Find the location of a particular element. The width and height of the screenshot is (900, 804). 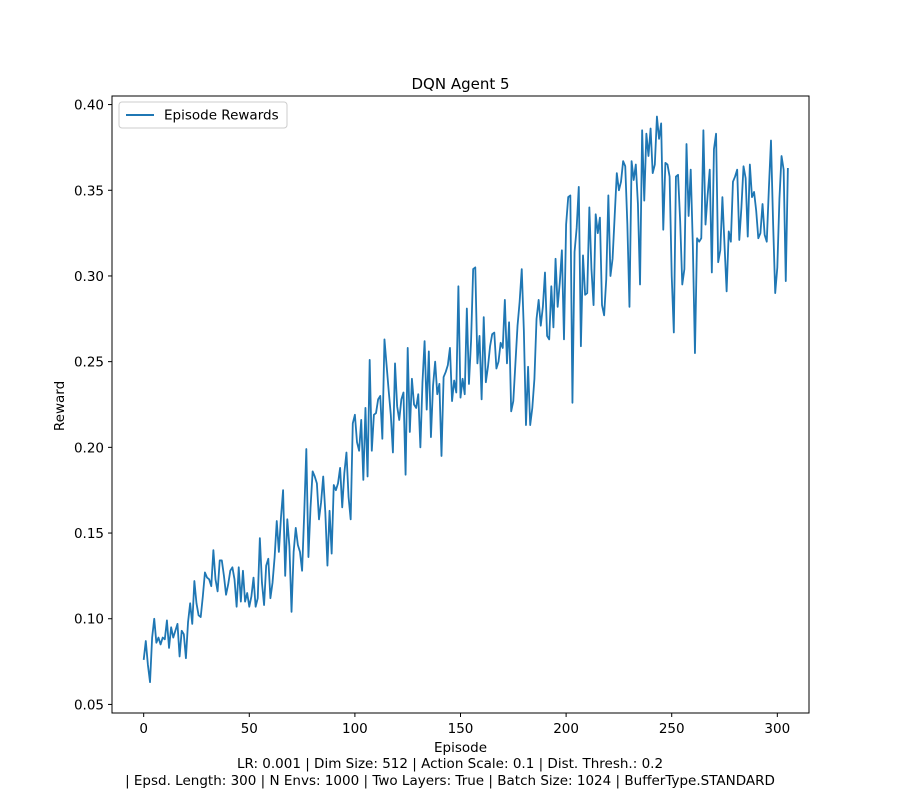

x-tick-label: 0 is located at coordinates (143, 729).